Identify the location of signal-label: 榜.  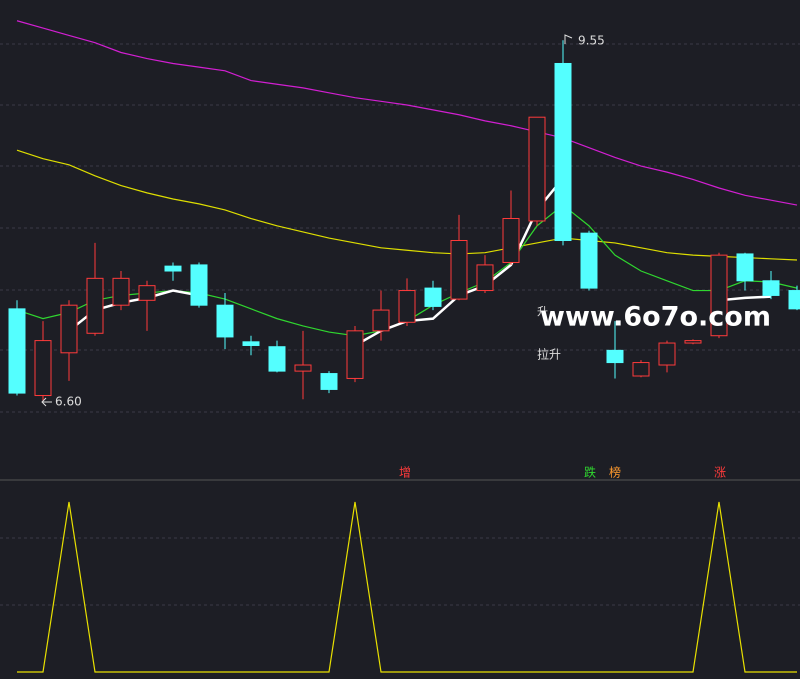
(615, 472).